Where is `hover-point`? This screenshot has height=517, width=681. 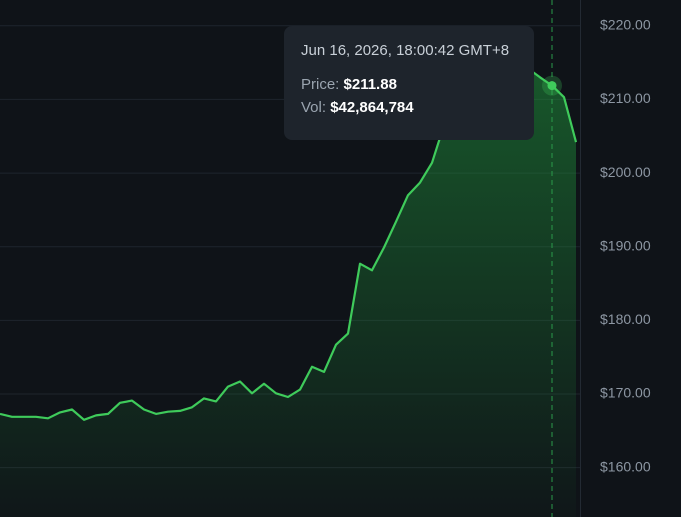 hover-point is located at coordinates (552, 86).